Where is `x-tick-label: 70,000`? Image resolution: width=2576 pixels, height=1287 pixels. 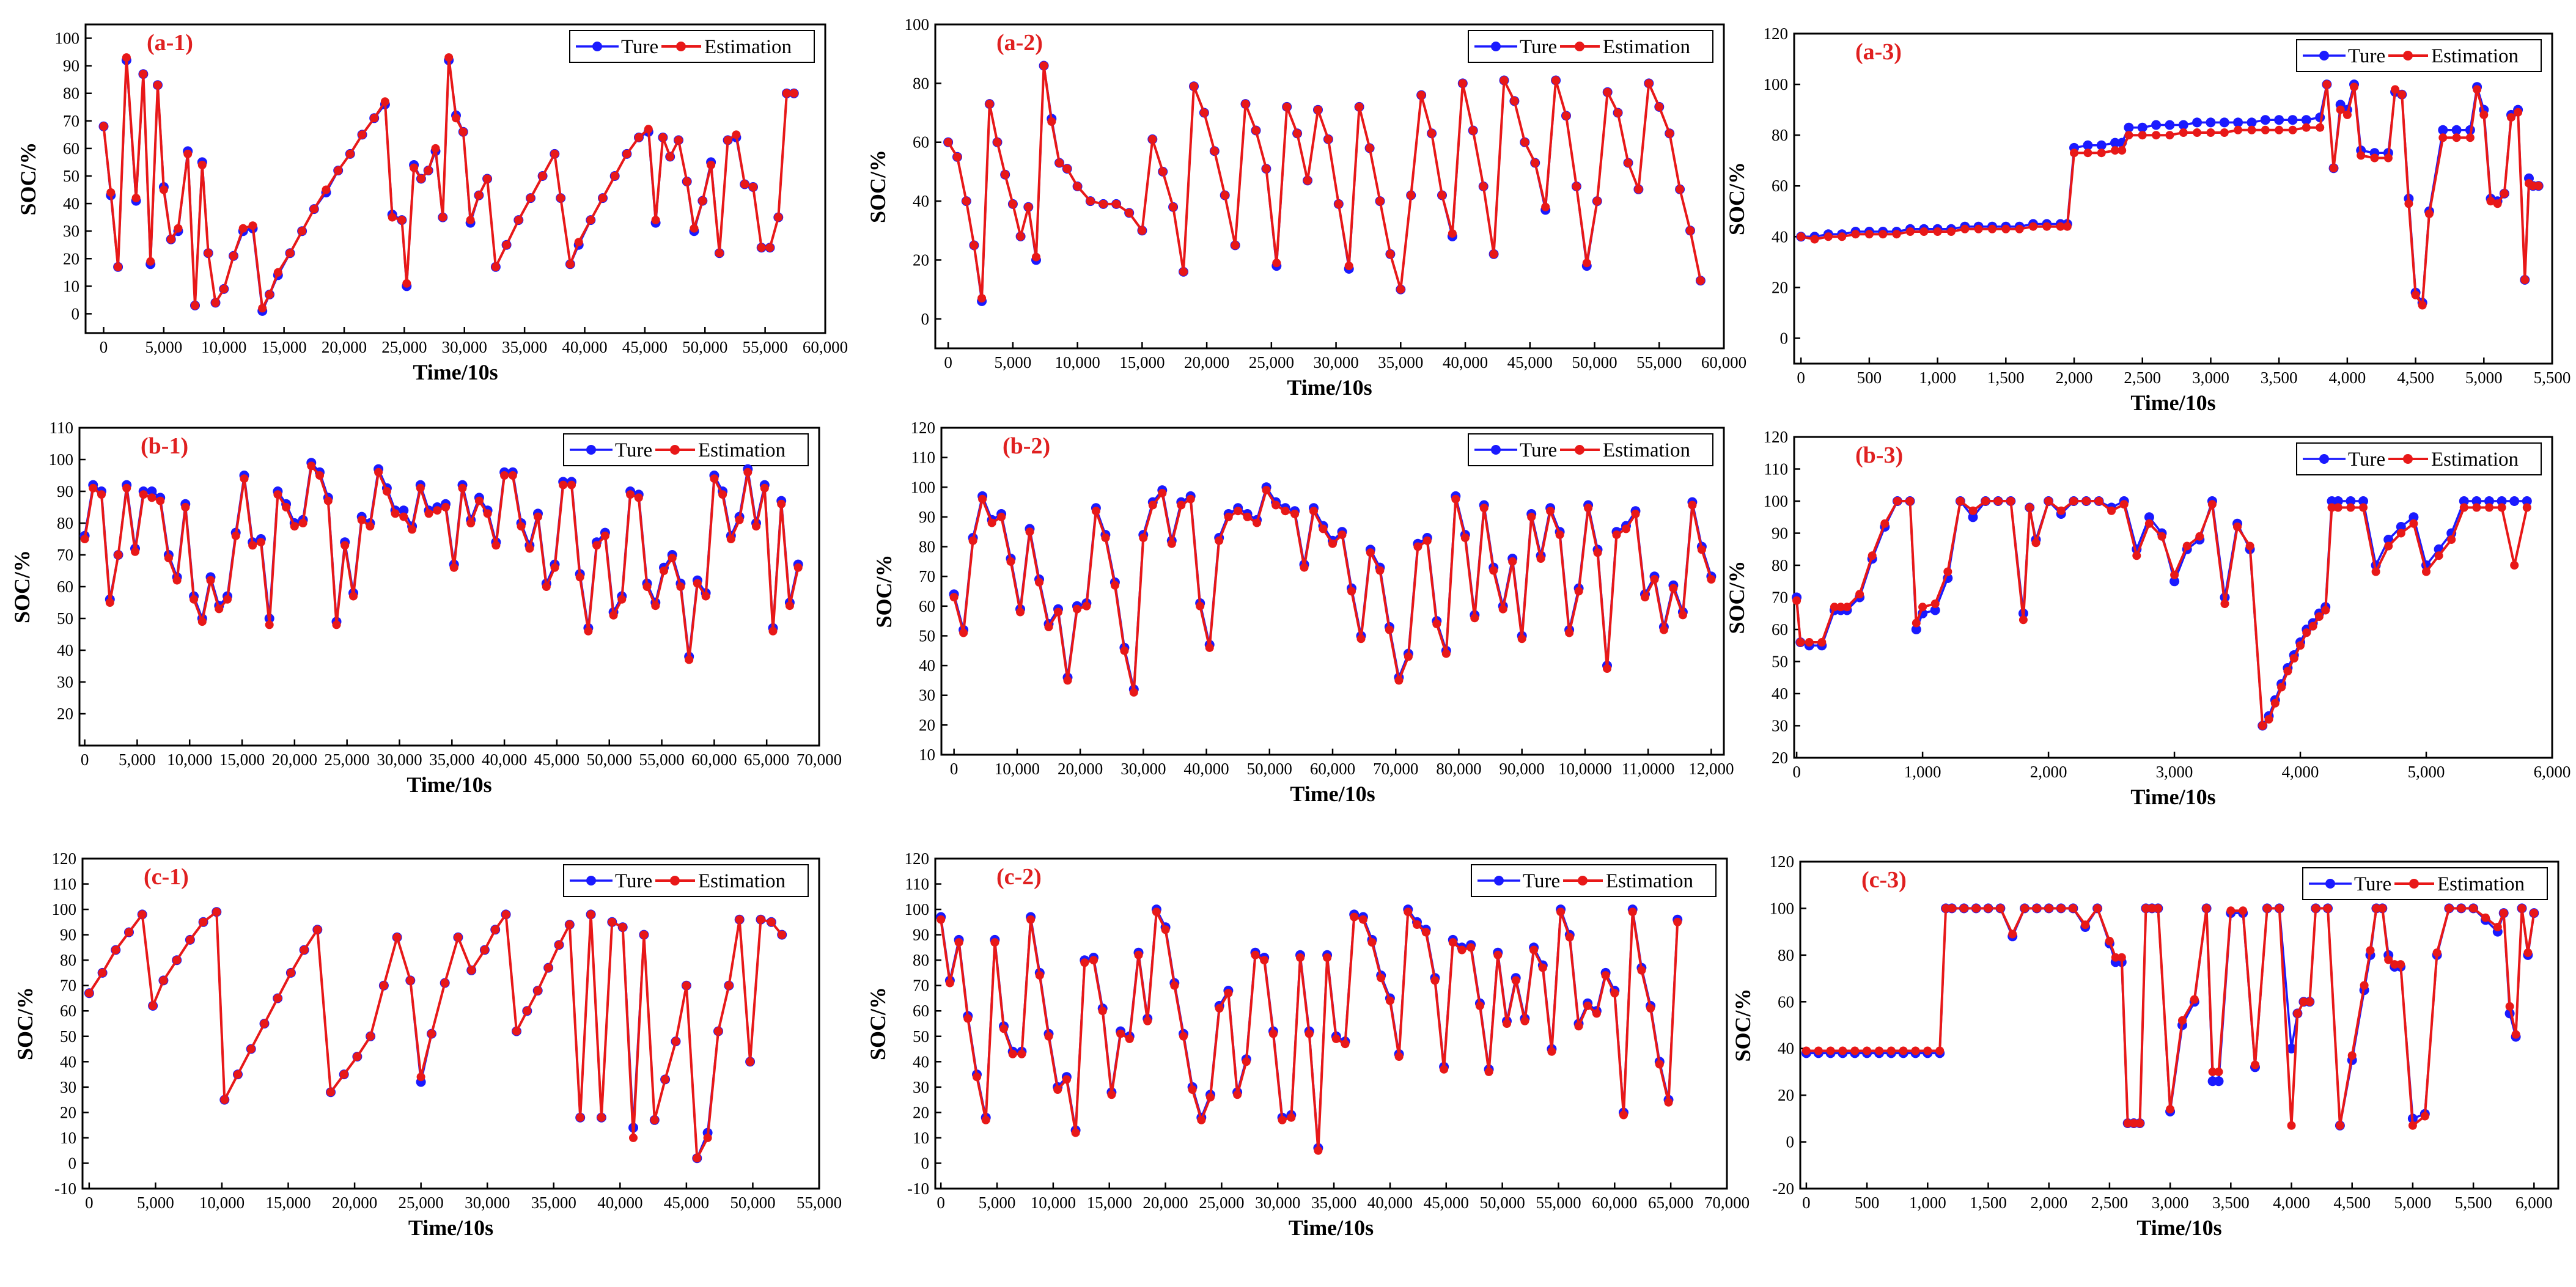
x-tick-label: 70,000 is located at coordinates (1727, 1203).